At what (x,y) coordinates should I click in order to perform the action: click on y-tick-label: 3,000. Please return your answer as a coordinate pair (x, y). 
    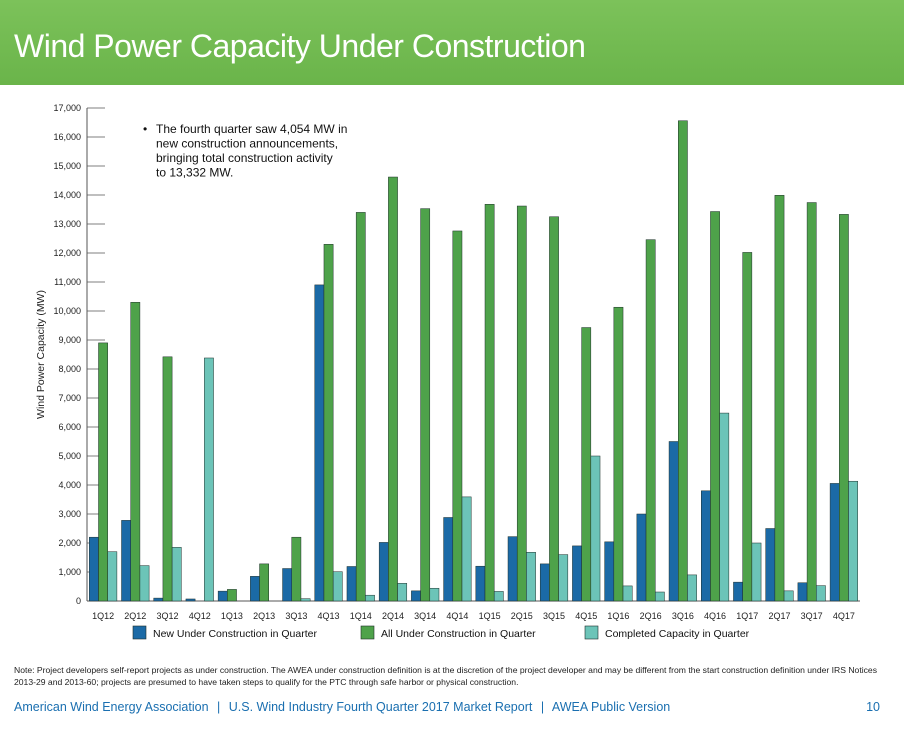
    Looking at the image, I should click on (69, 514).